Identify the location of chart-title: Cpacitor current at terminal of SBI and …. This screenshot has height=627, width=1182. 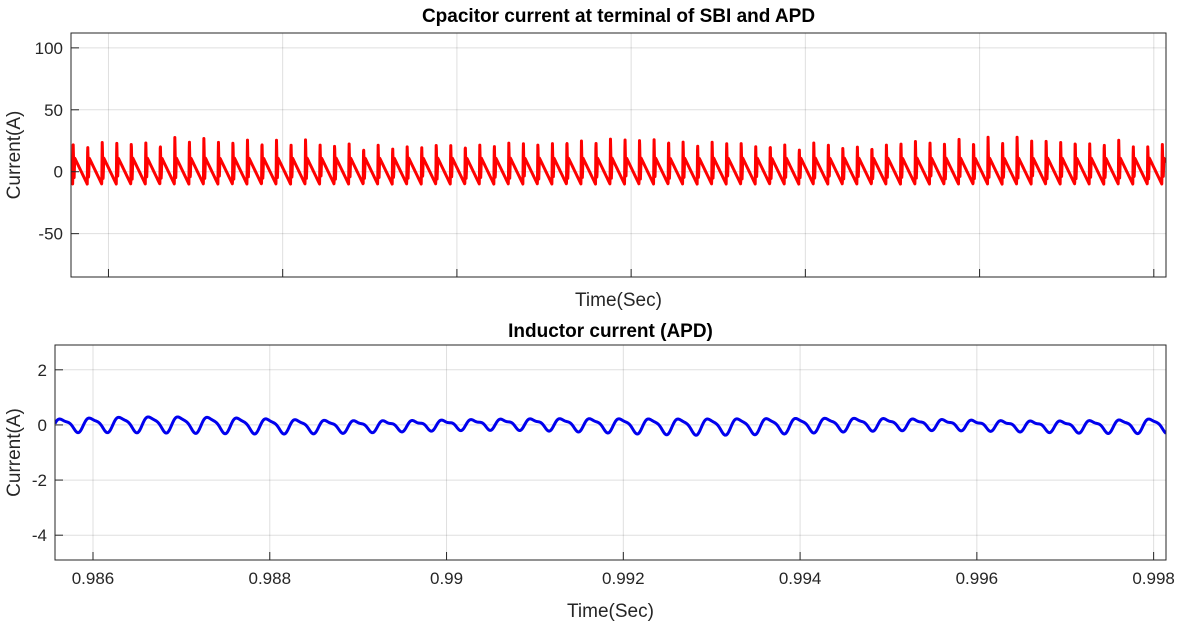
(618, 16).